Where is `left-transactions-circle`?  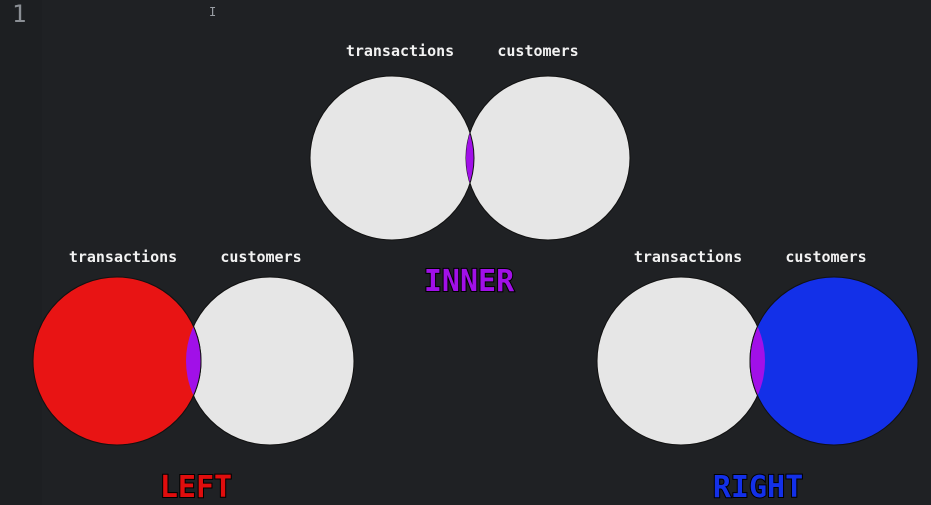
left-transactions-circle is located at coordinates (117, 361).